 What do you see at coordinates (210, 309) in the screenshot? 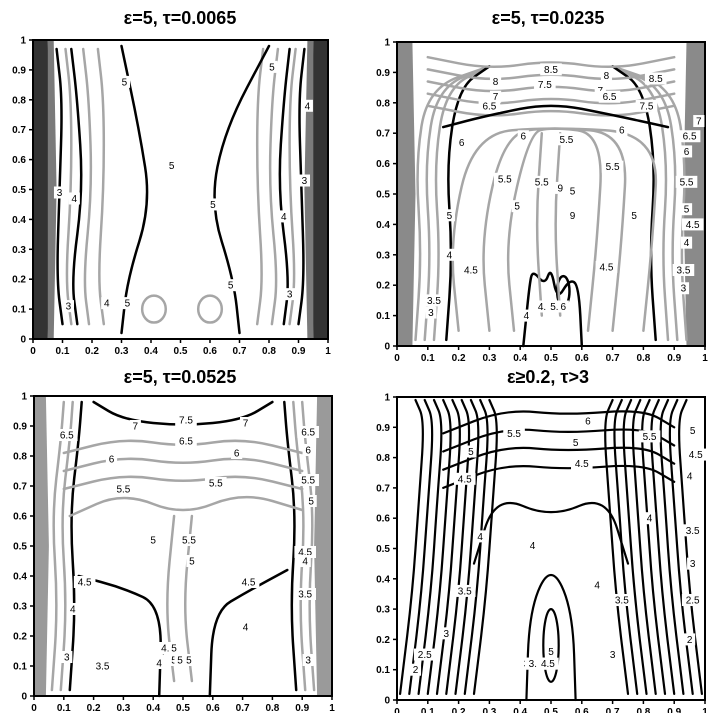
I see `contour-loop` at bounding box center [210, 309].